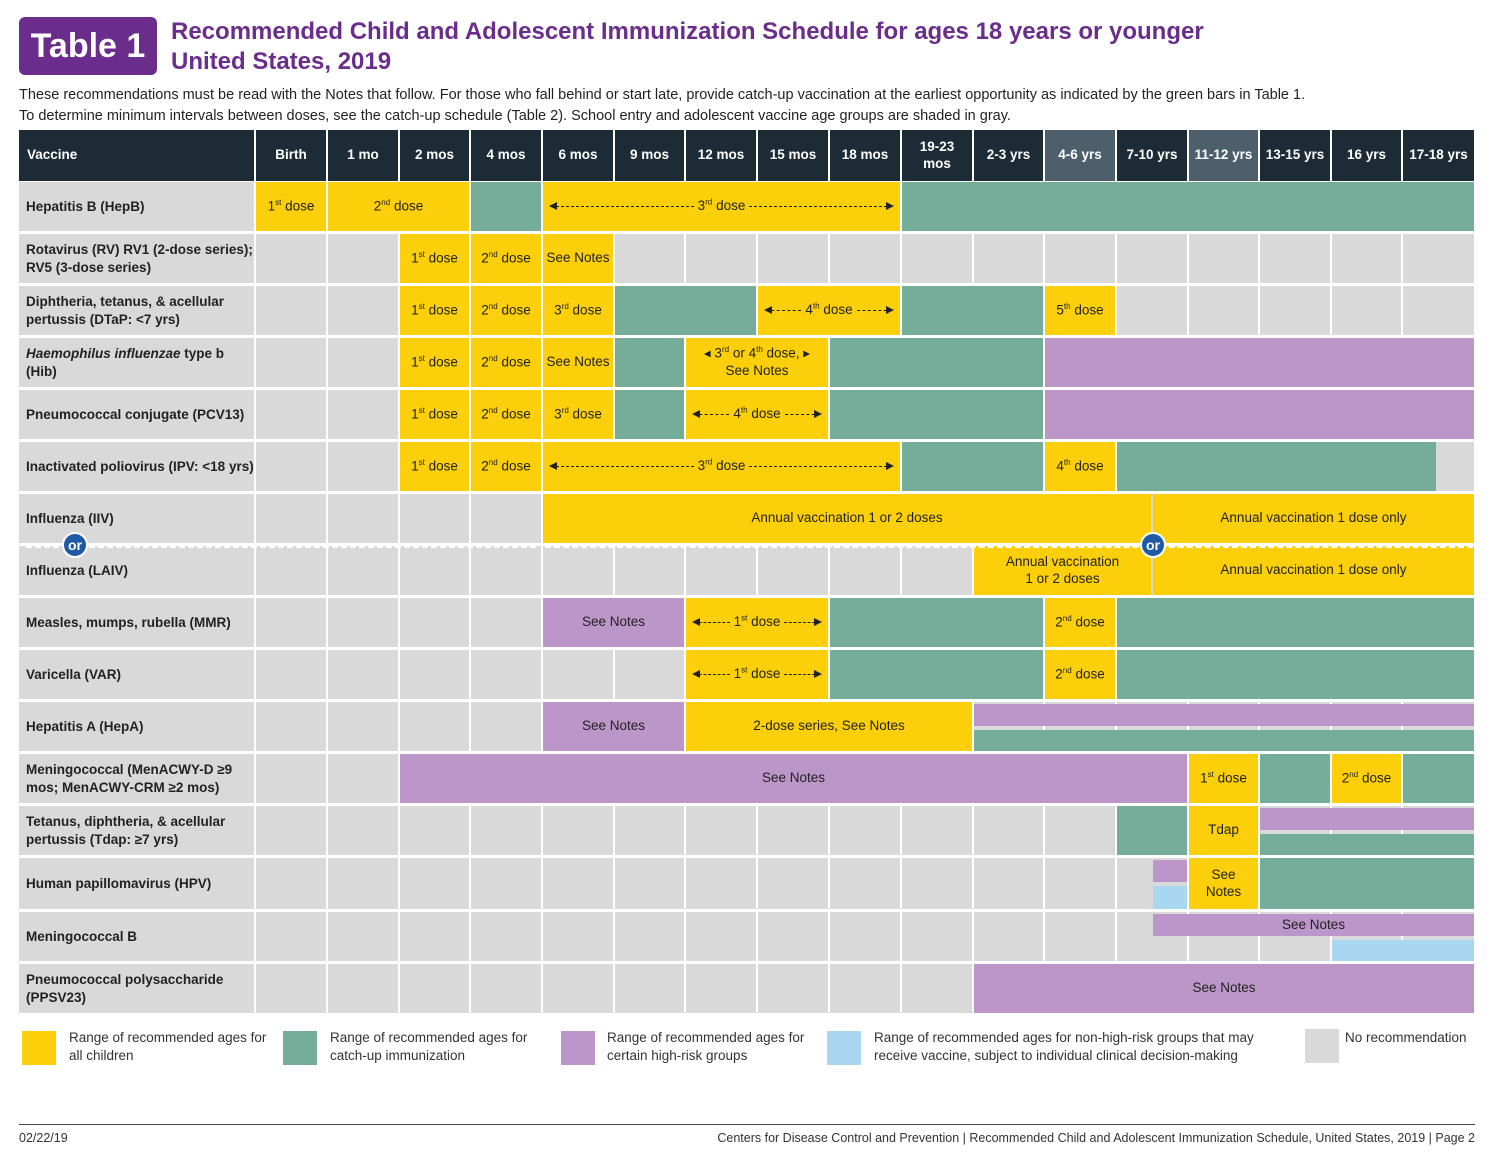 Image resolution: width=1500 pixels, height=1156 pixels. I want to click on laiv-annual-line2: 1 or 2 doses, so click(1062, 578).